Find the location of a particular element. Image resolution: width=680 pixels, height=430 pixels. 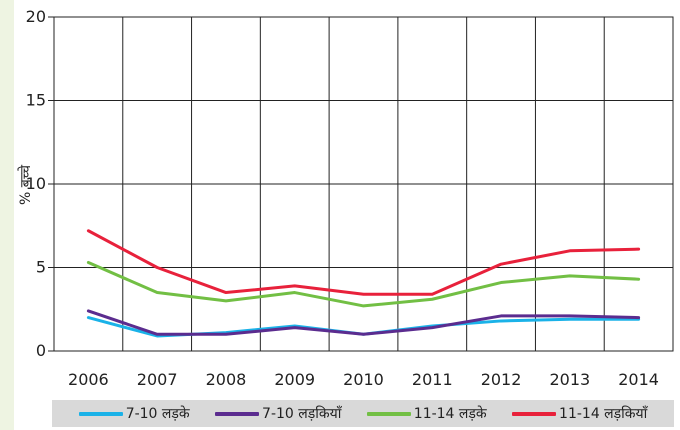

x-tick-label: 2008 is located at coordinates (226, 379).